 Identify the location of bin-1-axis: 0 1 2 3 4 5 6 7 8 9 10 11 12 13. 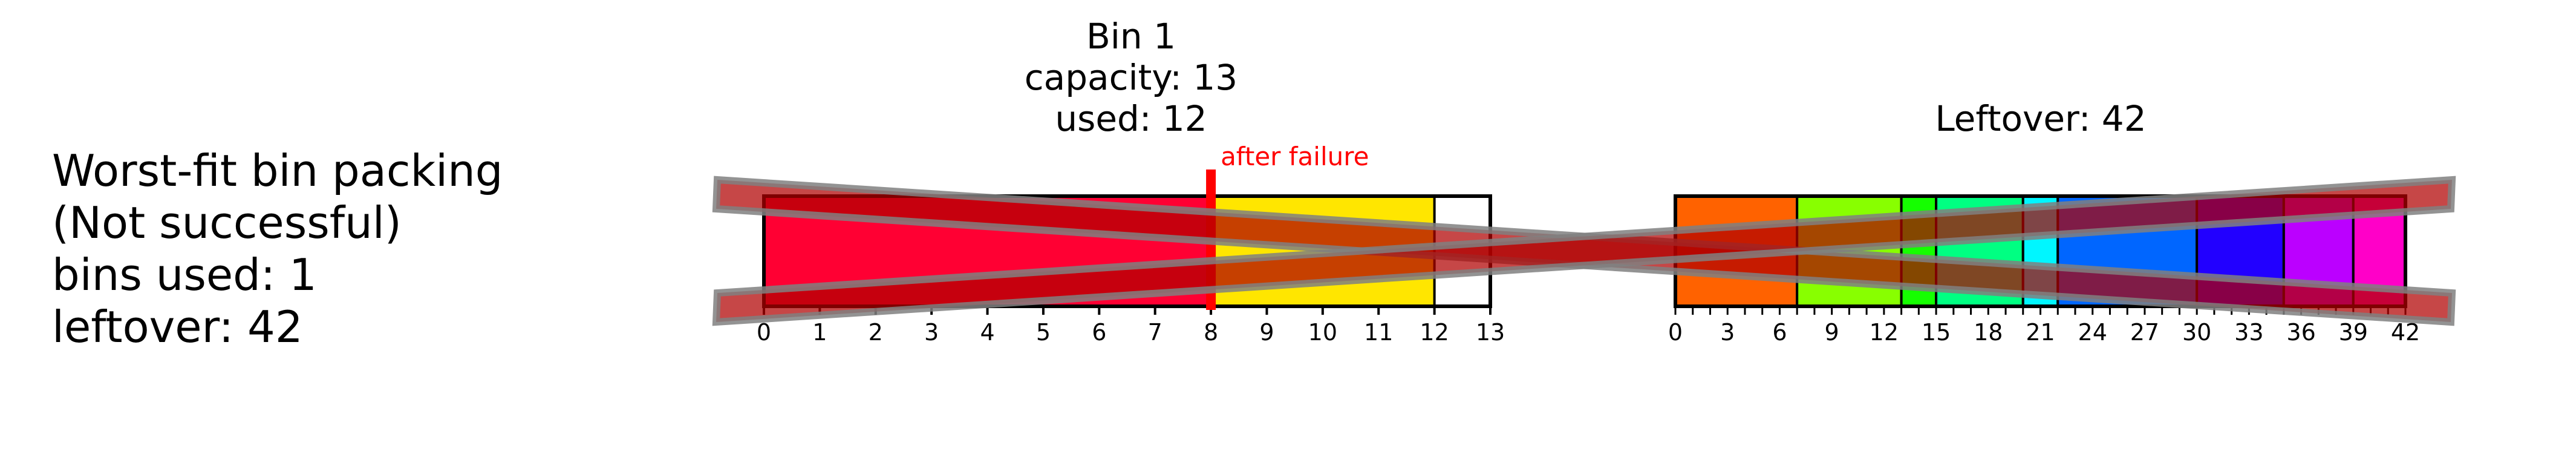
(1131, 326).